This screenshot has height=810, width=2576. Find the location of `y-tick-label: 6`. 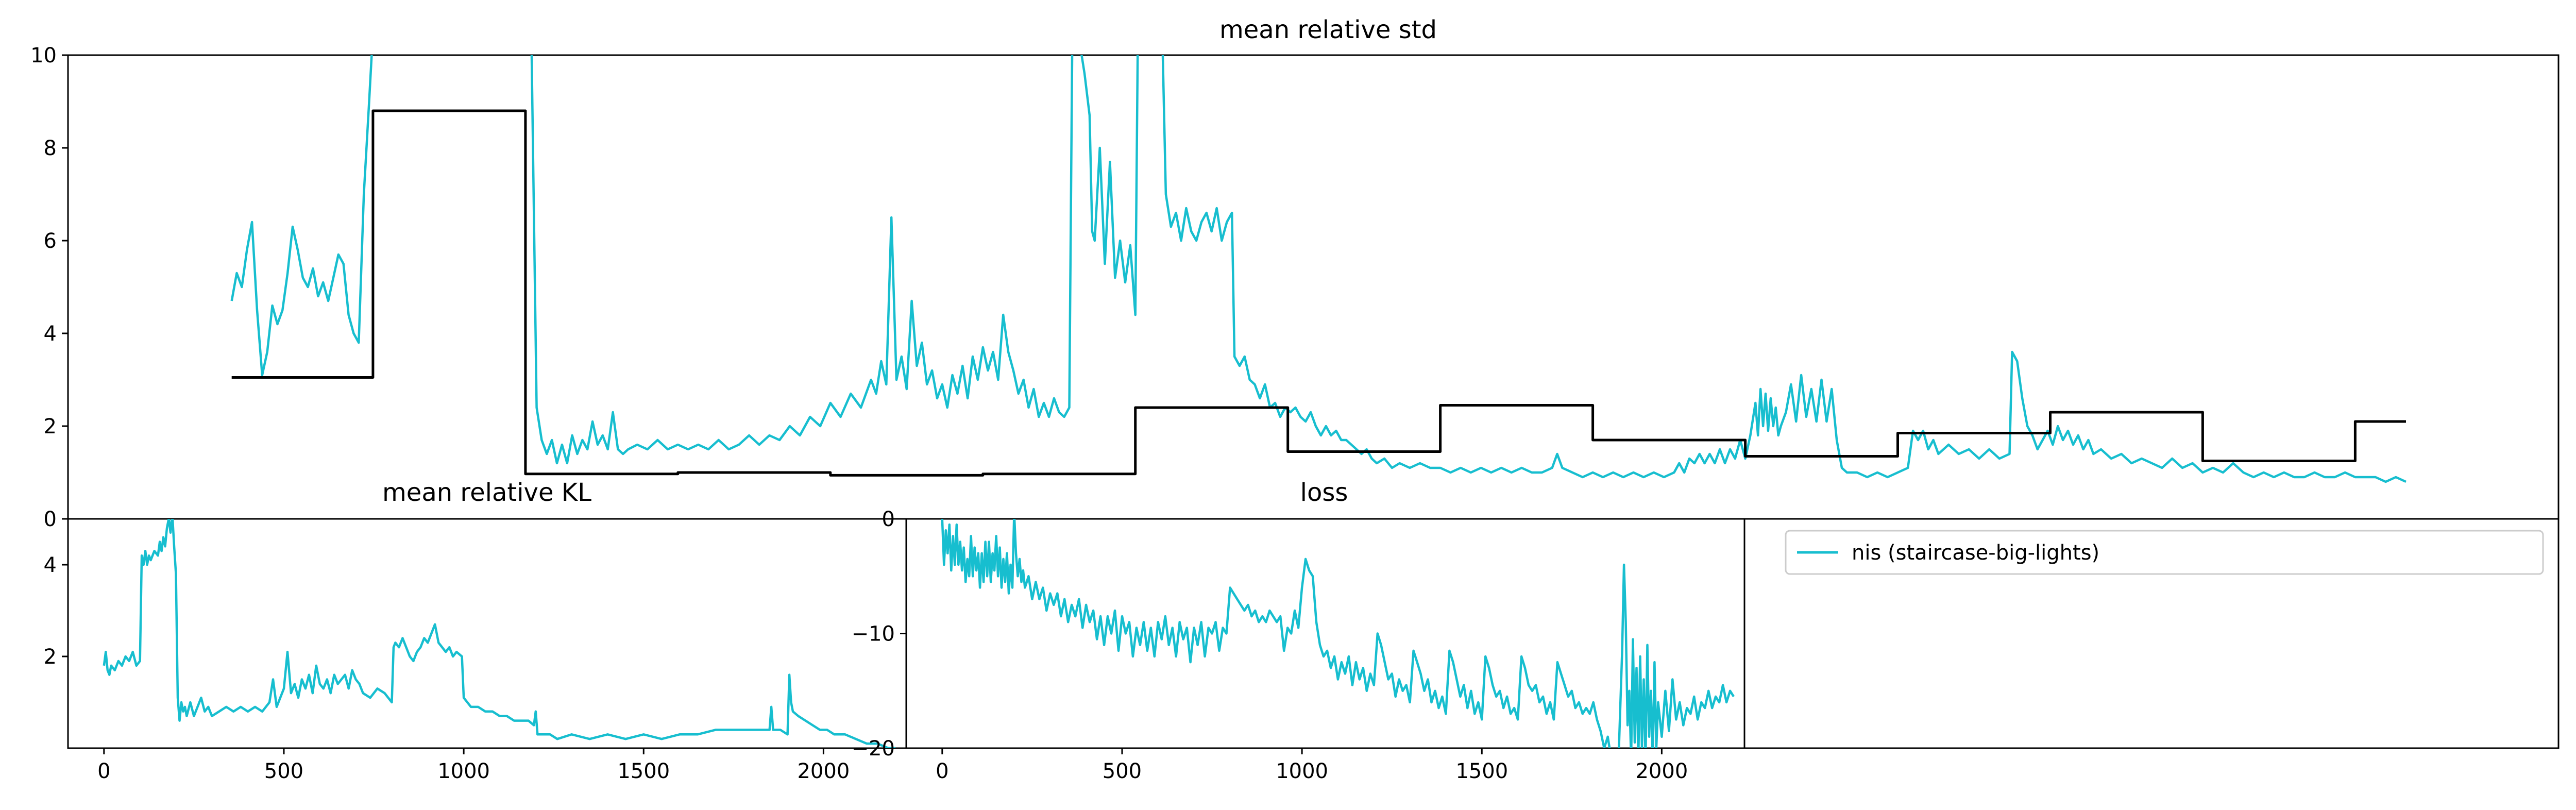

y-tick-label: 6 is located at coordinates (51, 241).